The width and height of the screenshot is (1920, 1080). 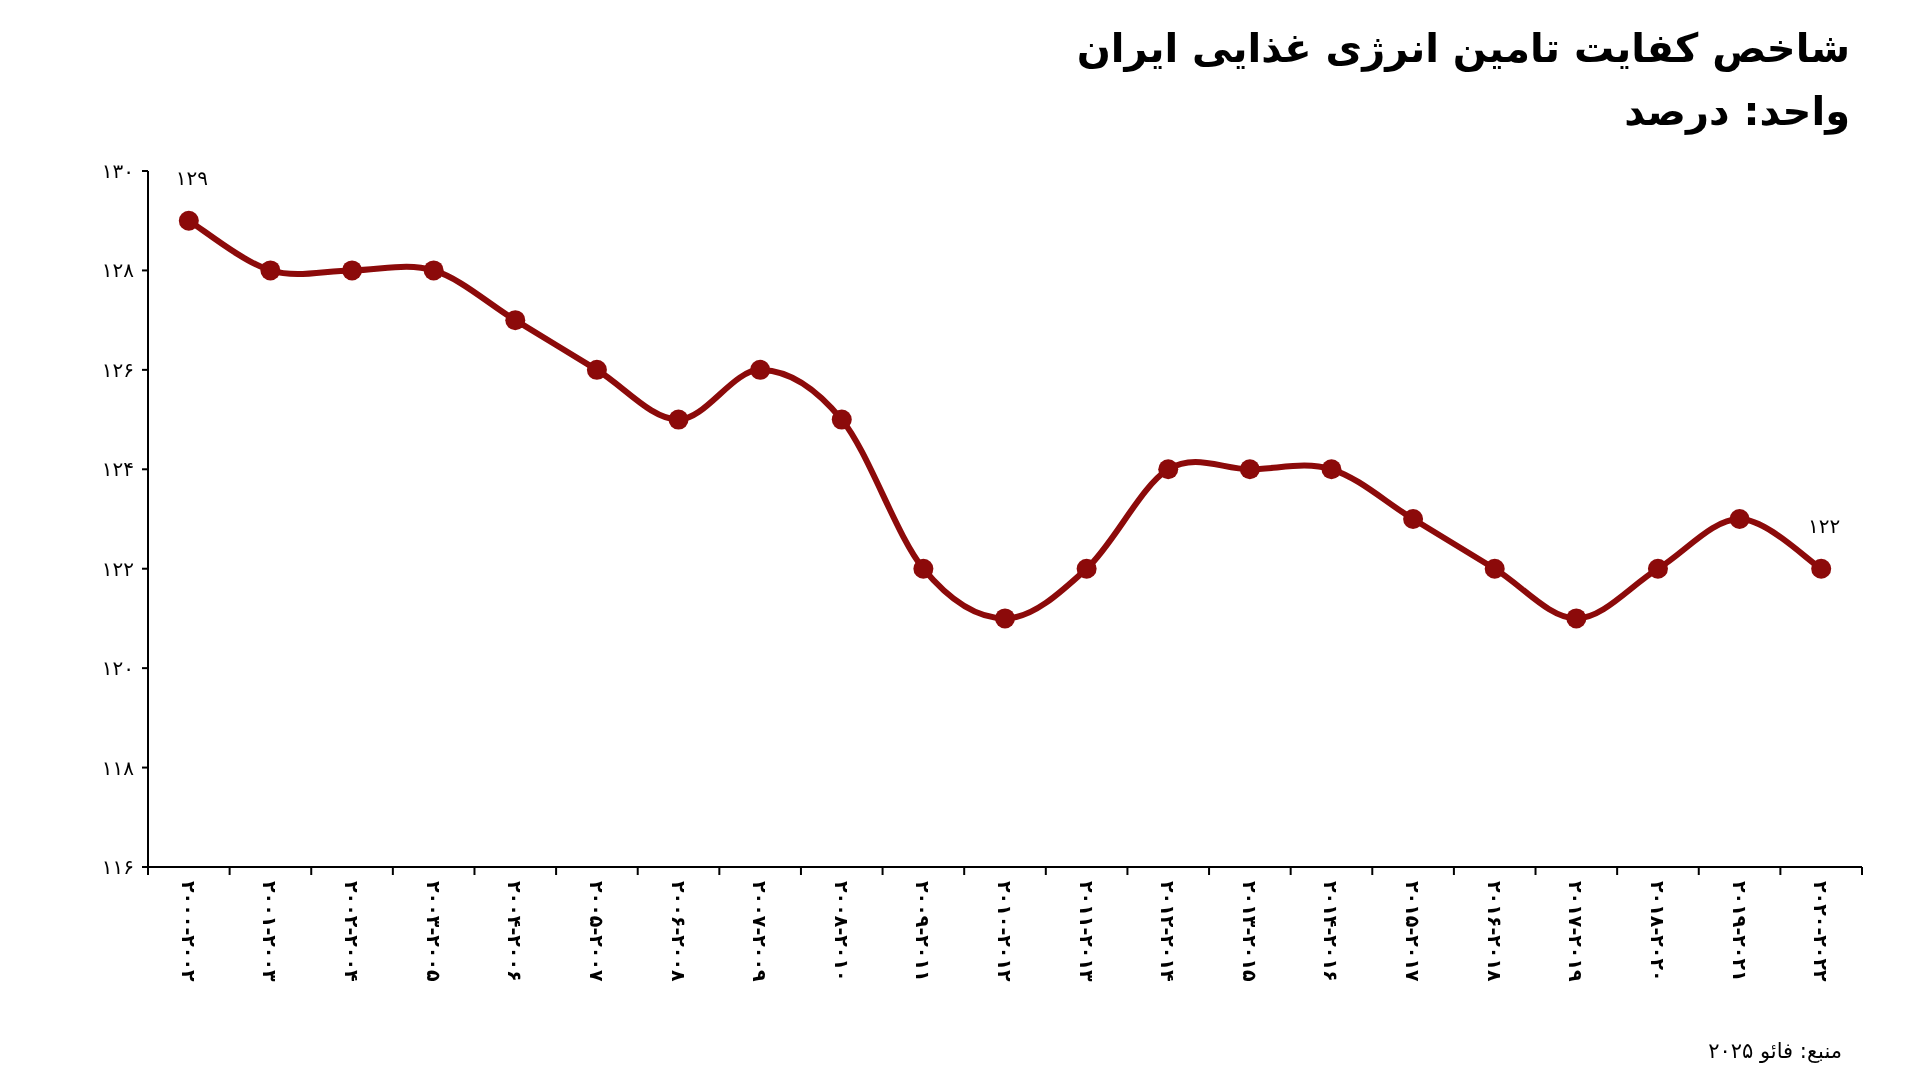 What do you see at coordinates (117, 171) in the screenshot?
I see `y-tick-label: ۱۳۰` at bounding box center [117, 171].